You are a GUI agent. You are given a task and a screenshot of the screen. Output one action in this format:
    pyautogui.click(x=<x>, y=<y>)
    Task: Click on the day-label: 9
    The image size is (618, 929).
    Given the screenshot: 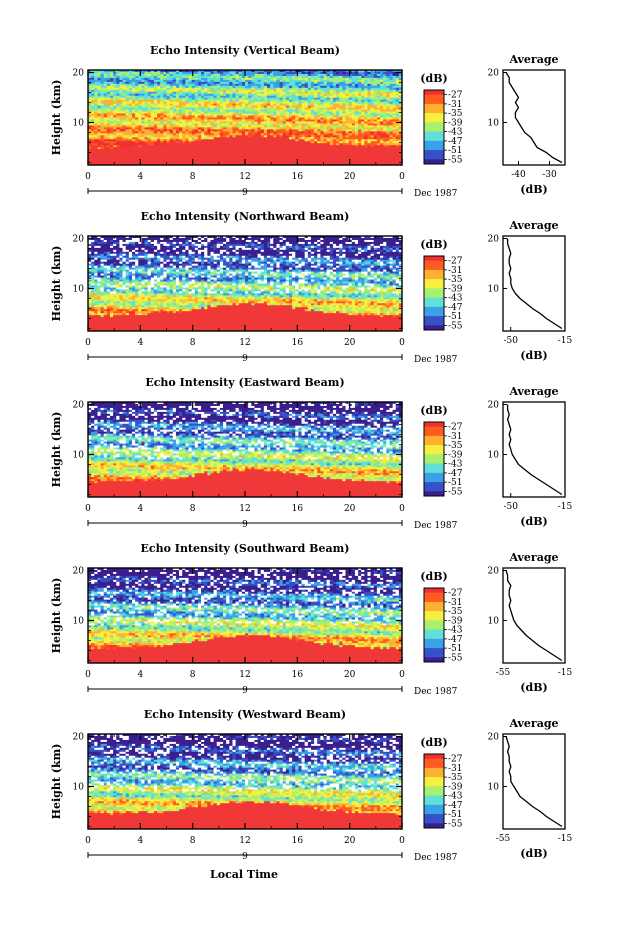 What is the action you would take?
    pyautogui.click(x=245, y=857)
    